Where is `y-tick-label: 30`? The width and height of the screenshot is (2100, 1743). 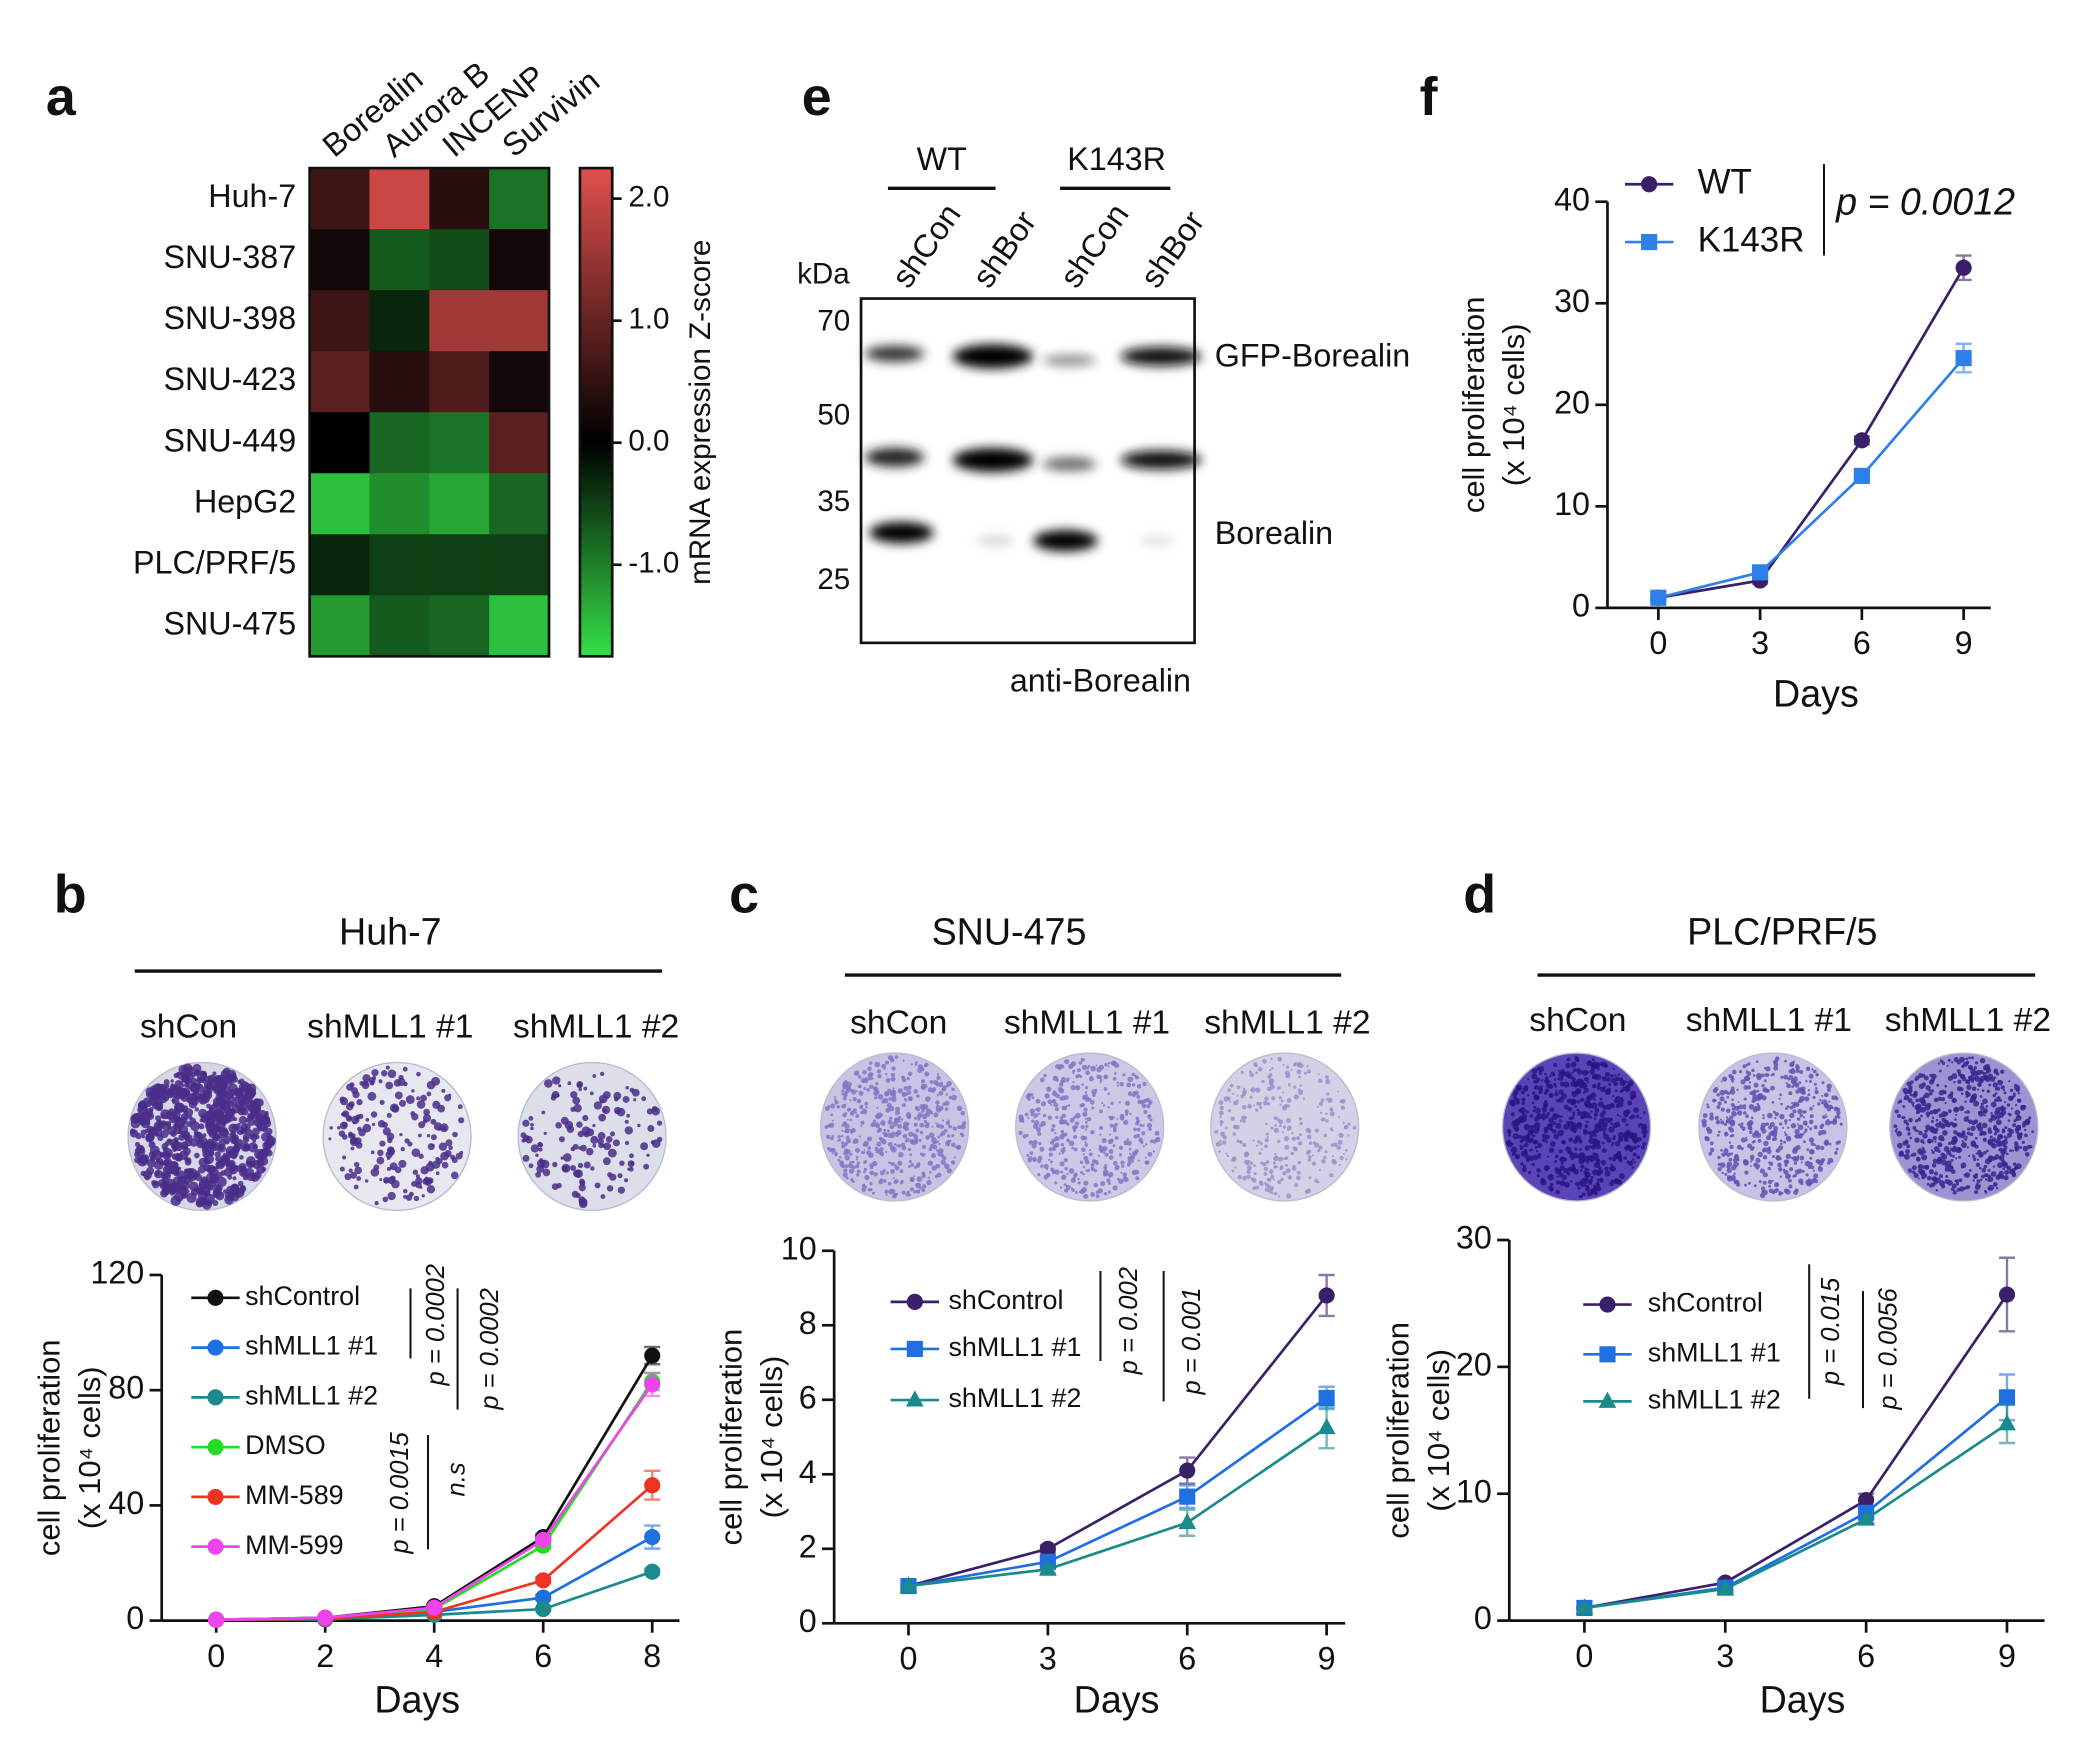 y-tick-label: 30 is located at coordinates (1474, 1238).